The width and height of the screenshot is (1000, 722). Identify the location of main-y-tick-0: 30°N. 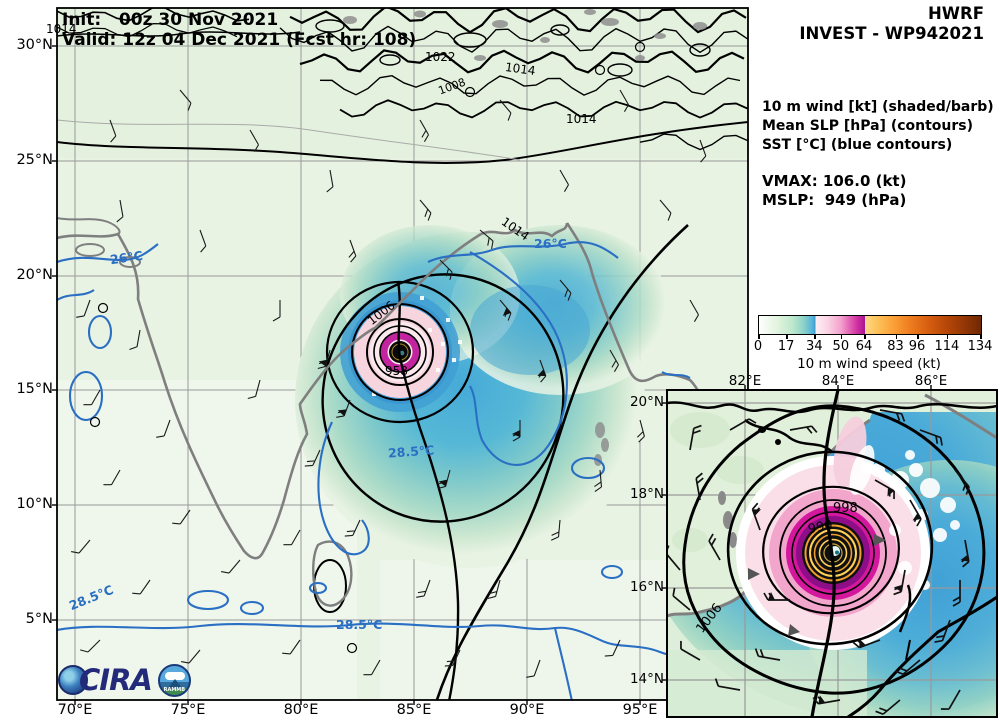
(34, 45).